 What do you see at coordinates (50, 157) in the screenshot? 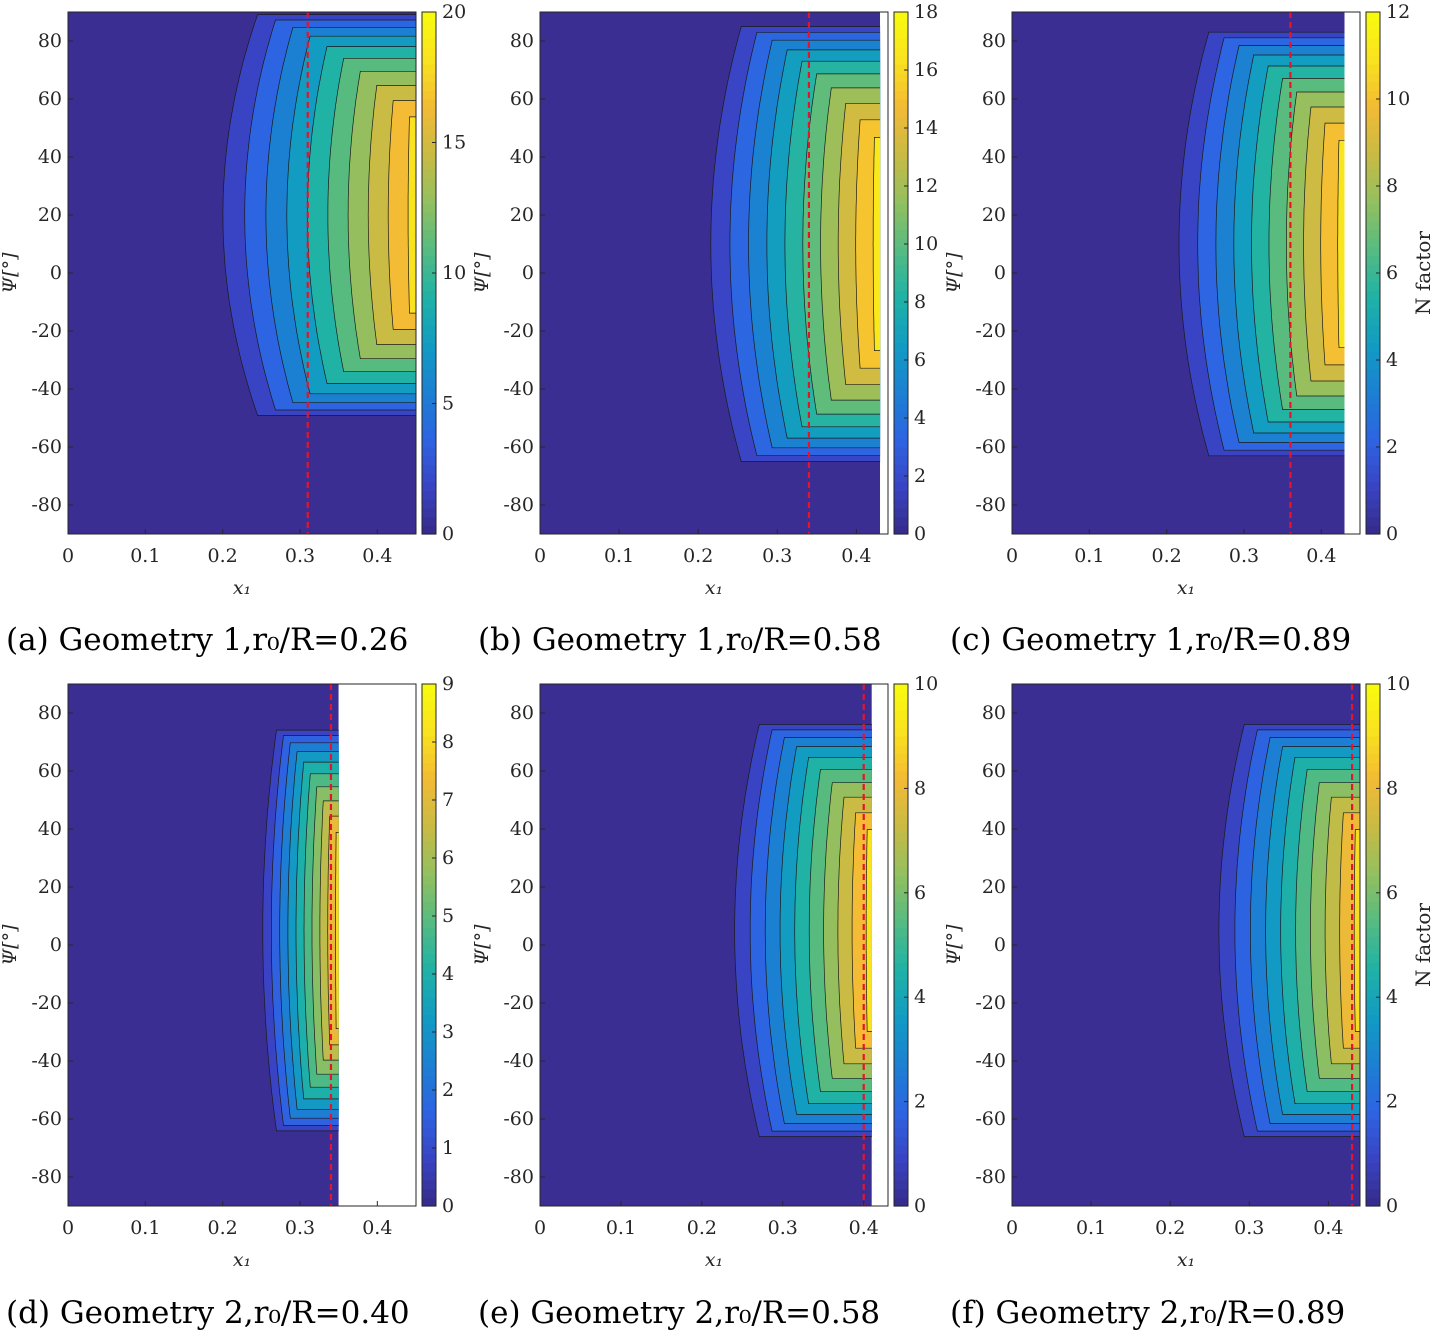
I see `y-tick-label: 40` at bounding box center [50, 157].